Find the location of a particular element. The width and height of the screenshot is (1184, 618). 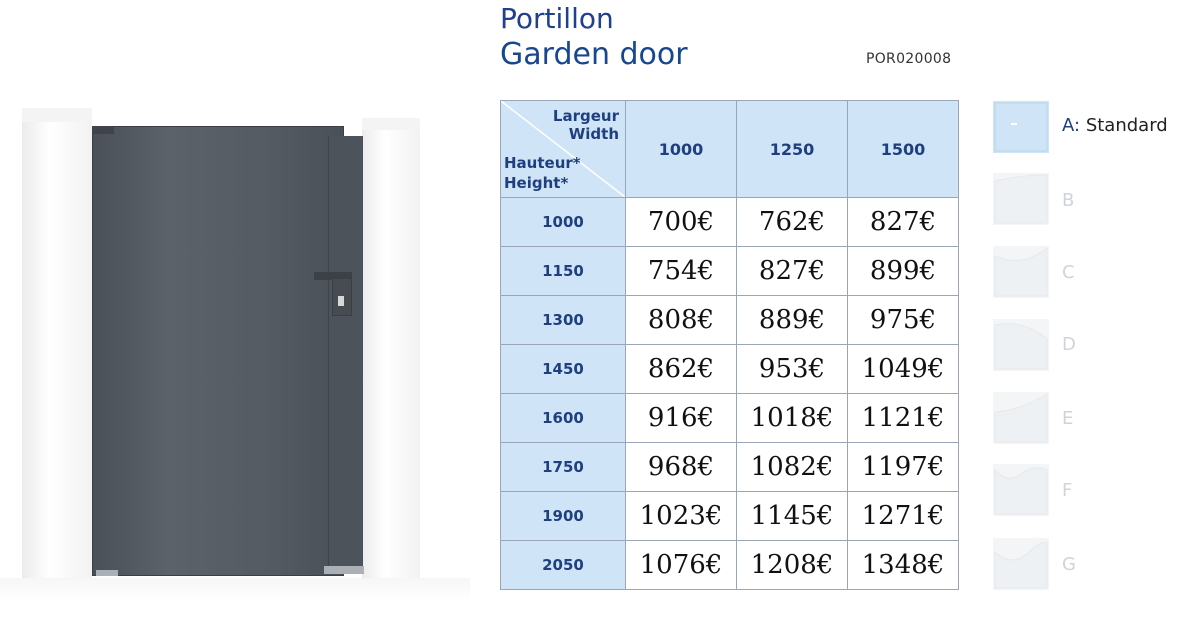

price-cell: 1082€ is located at coordinates (792, 467).